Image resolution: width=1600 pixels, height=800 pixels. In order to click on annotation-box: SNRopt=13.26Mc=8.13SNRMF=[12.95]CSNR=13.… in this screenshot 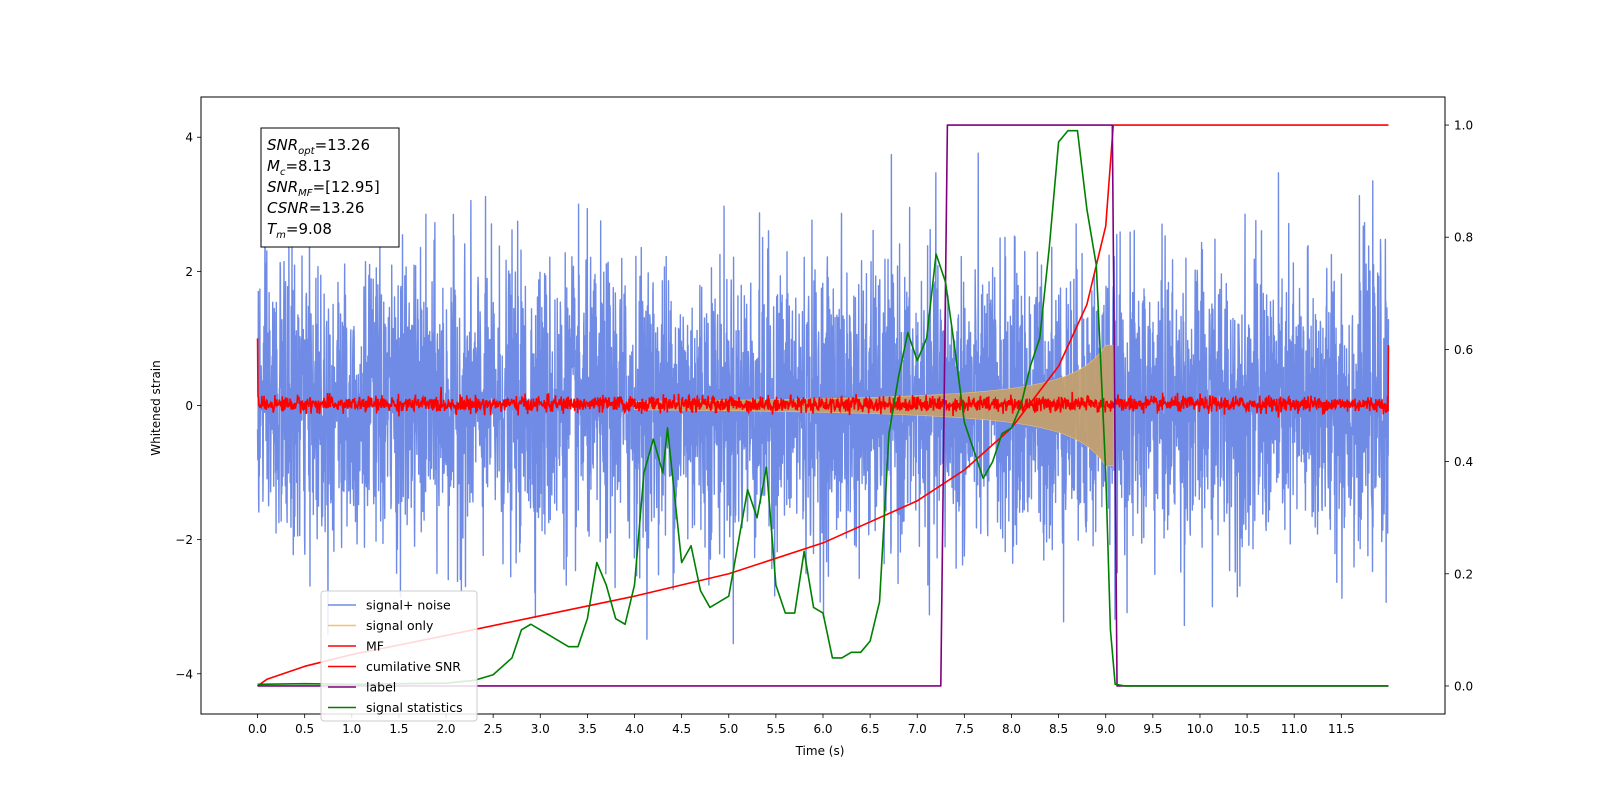, I will do `click(330, 187)`.